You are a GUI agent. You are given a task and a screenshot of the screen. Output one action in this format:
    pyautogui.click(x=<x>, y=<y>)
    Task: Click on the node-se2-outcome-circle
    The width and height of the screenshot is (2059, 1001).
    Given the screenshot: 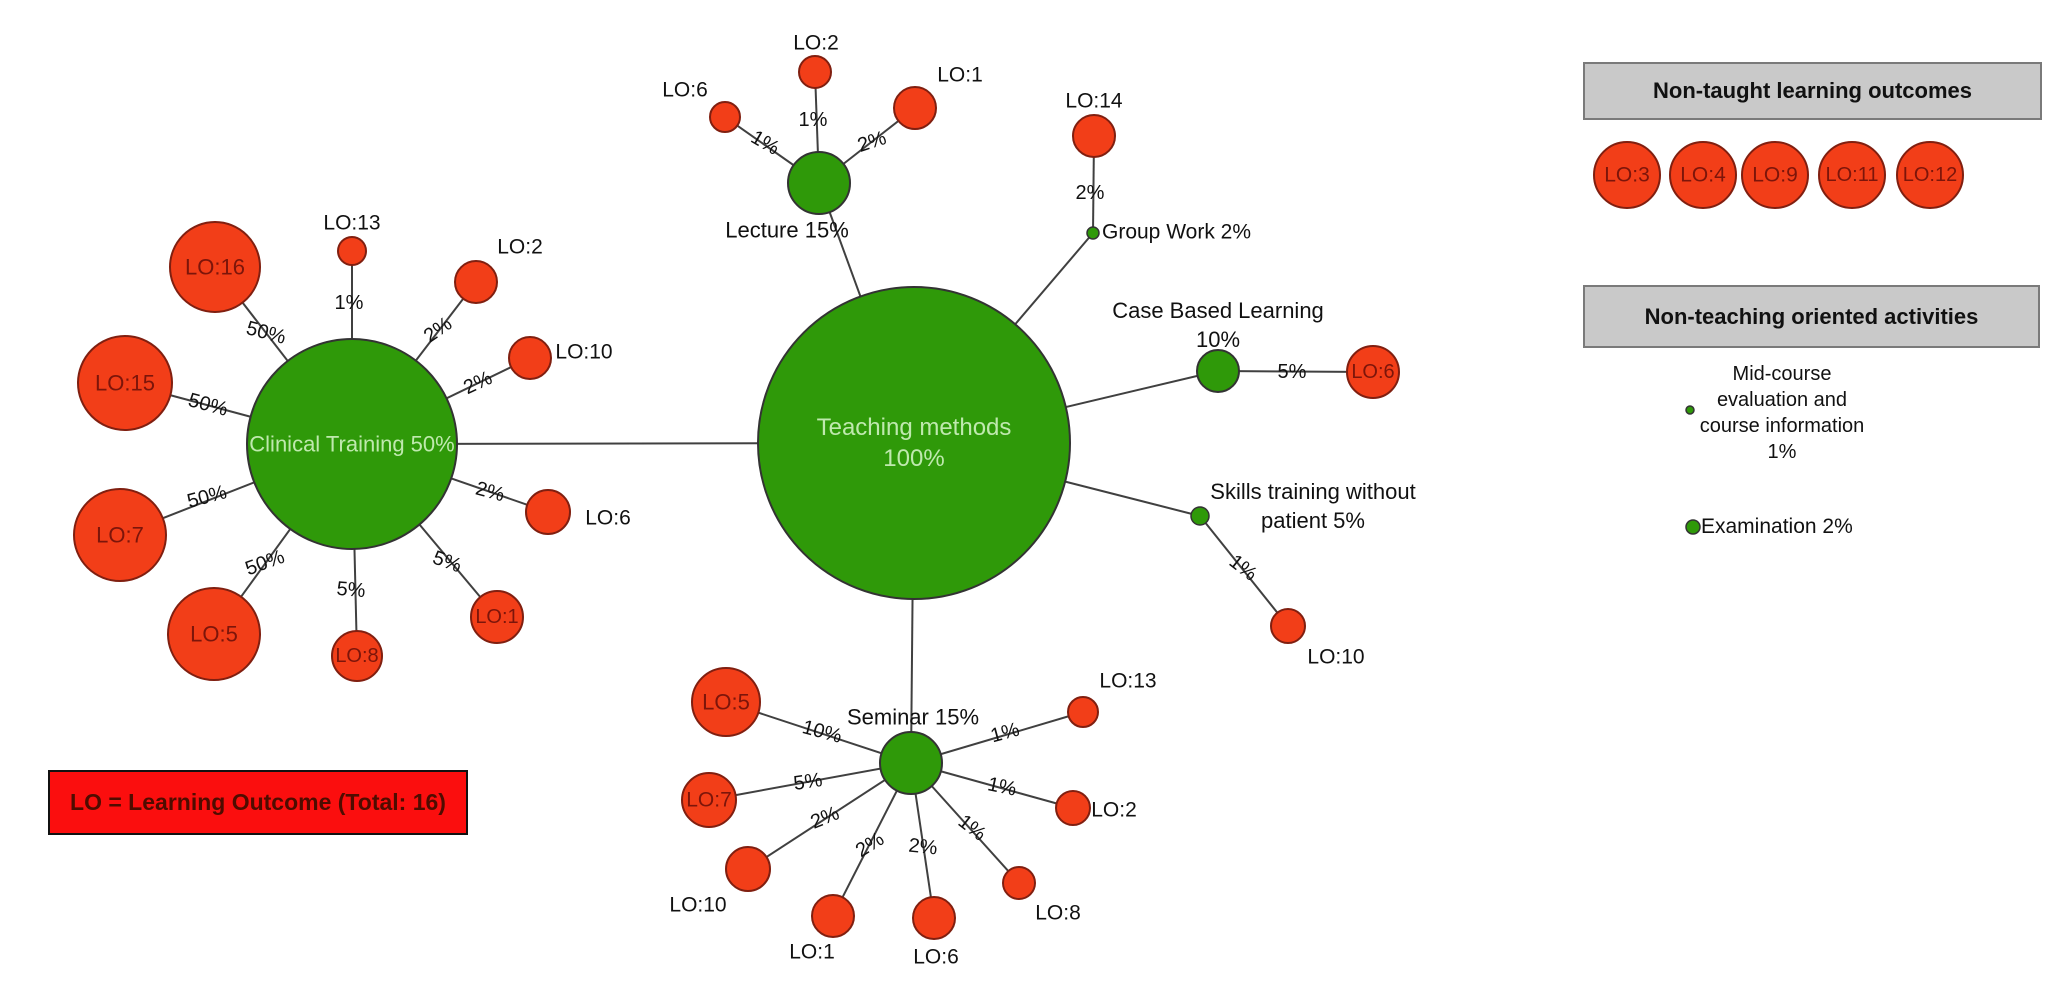 What is the action you would take?
    pyautogui.click(x=1073, y=808)
    